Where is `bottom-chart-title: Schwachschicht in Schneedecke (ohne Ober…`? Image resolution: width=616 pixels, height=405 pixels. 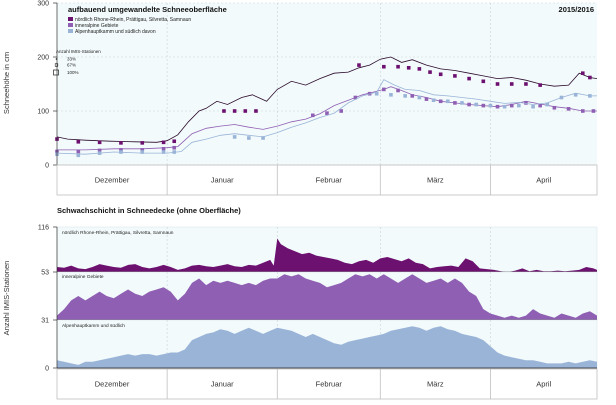 bottom-chart-title: Schwachschicht in Schneedecke (ohne Ober… is located at coordinates (149, 210).